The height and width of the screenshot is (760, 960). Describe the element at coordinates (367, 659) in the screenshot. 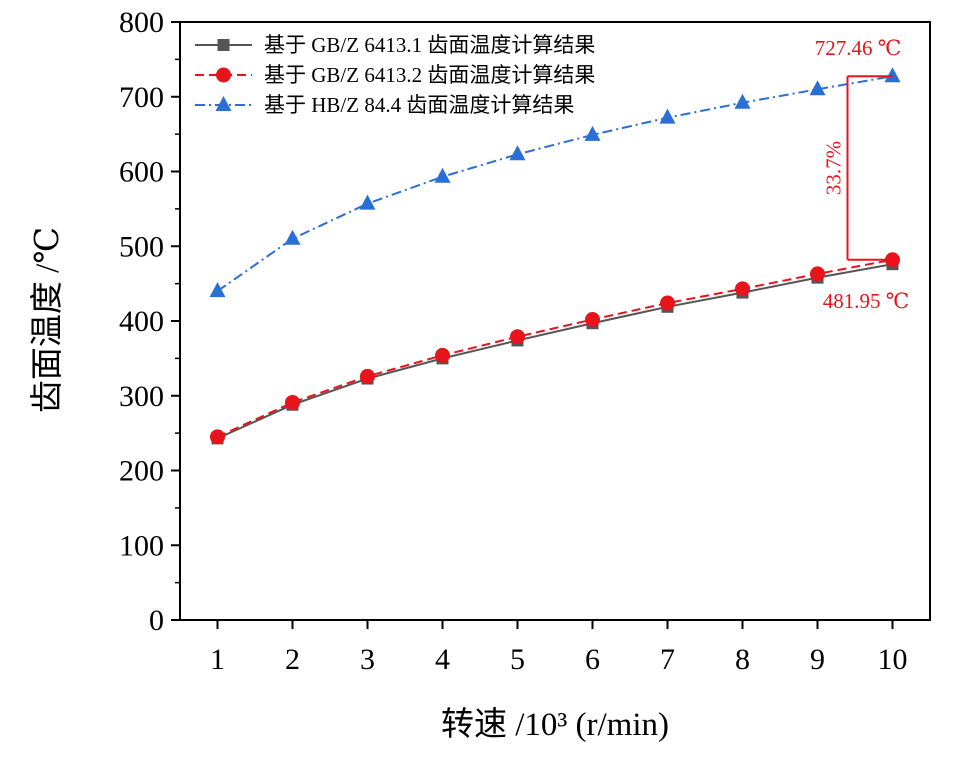

I see `x-tick-label: 3` at that location.